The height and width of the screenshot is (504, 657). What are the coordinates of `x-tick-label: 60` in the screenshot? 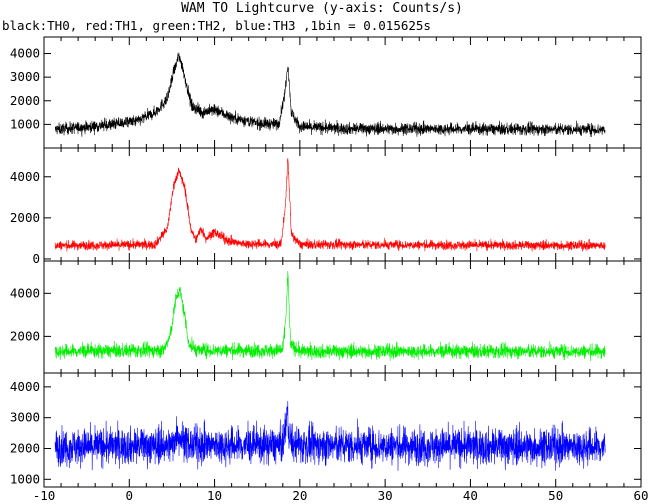 It's located at (640, 495).